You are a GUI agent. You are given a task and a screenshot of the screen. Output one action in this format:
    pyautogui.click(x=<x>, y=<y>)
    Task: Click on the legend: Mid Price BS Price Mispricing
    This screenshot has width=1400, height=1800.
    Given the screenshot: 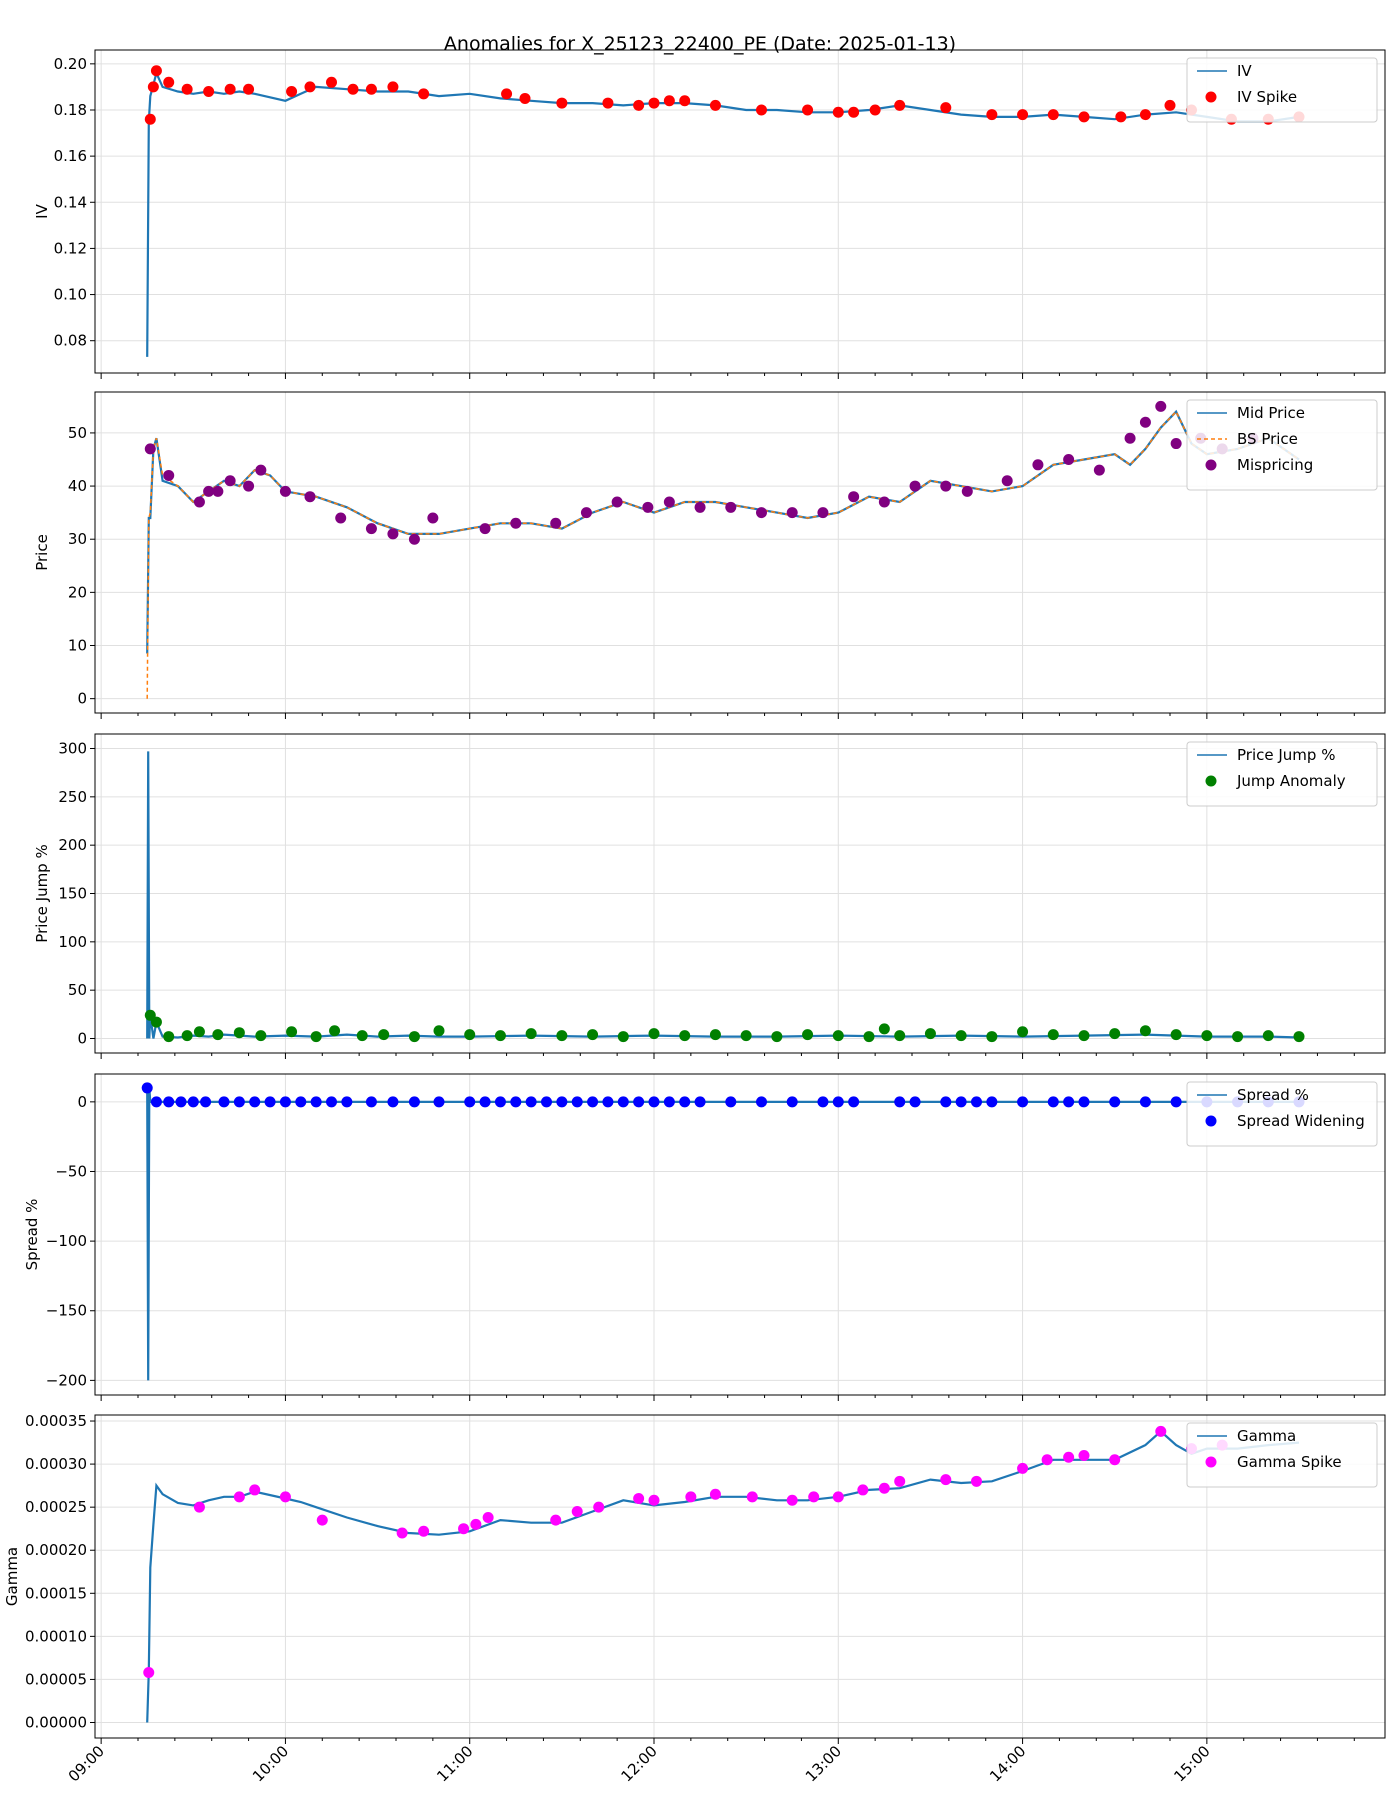 What is the action you would take?
    pyautogui.click(x=1282, y=445)
    